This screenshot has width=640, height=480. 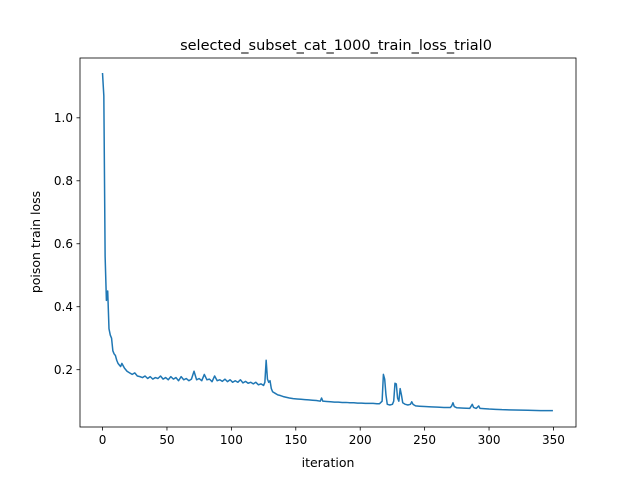 What do you see at coordinates (63, 118) in the screenshot?
I see `y-tick-label: 1.0` at bounding box center [63, 118].